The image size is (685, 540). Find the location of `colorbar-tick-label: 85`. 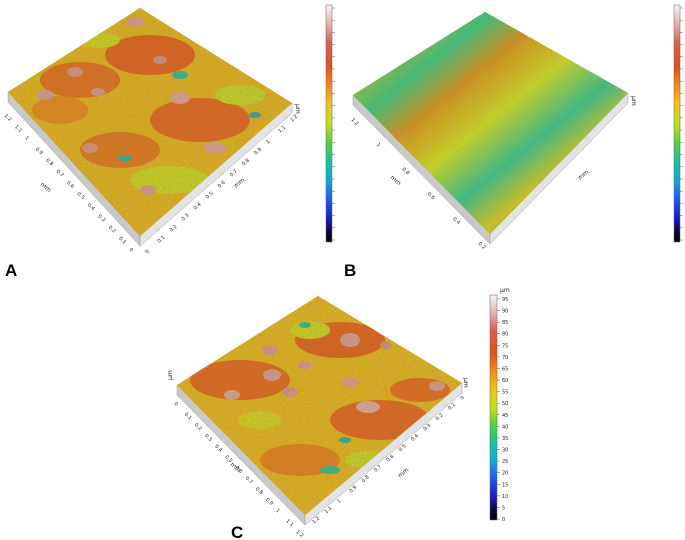

colorbar-tick-label: 85 is located at coordinates (505, 323).